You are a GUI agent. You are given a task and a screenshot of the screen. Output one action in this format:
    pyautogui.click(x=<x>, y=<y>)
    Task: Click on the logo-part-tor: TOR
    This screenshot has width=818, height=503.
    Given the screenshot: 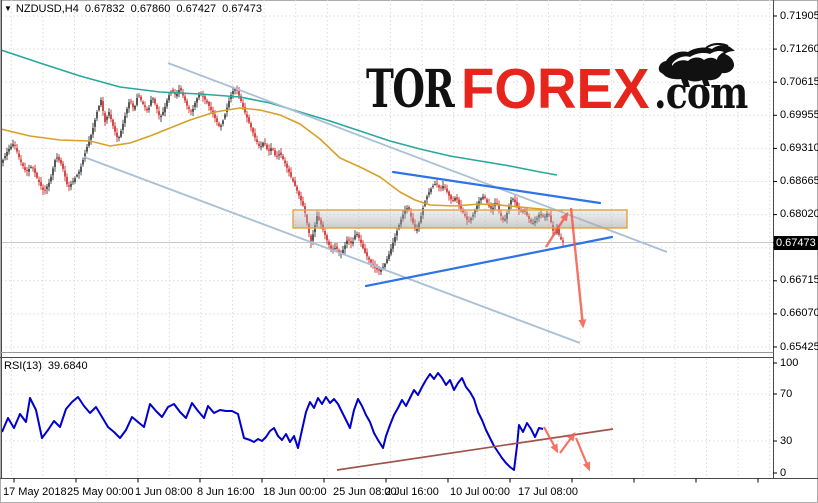 What is the action you would take?
    pyautogui.click(x=410, y=89)
    